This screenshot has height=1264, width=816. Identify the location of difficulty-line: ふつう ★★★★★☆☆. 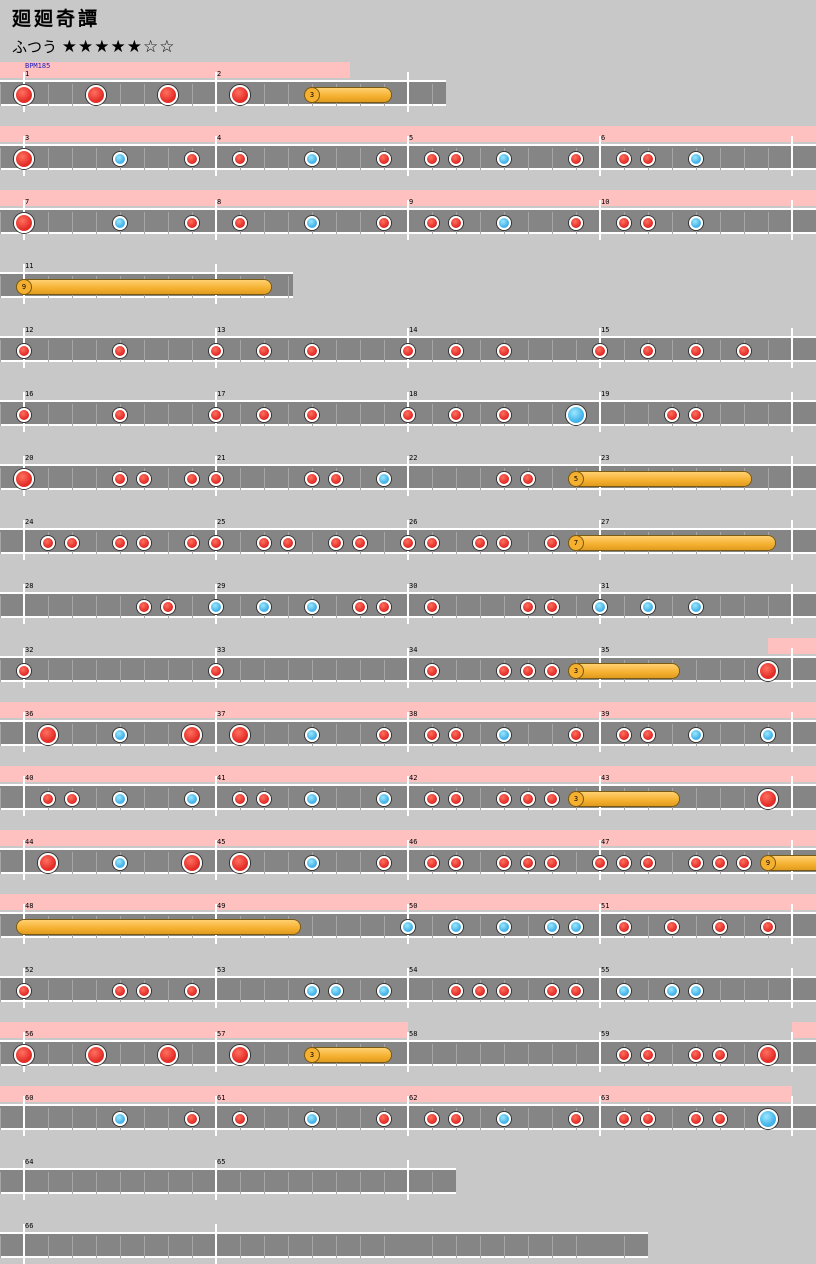
(93, 46).